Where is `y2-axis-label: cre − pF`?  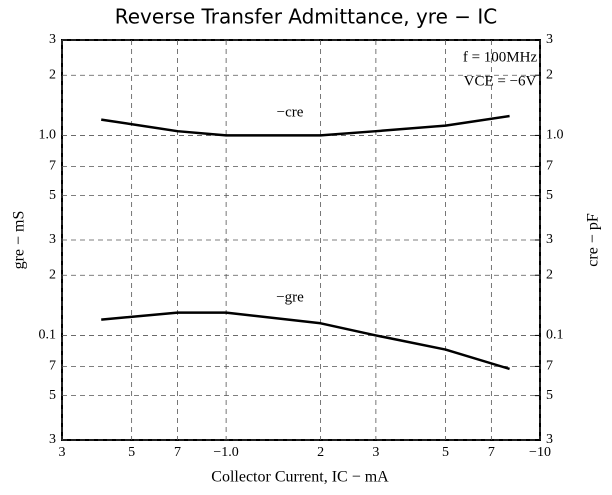
y2-axis-label: cre − pF is located at coordinates (593, 240).